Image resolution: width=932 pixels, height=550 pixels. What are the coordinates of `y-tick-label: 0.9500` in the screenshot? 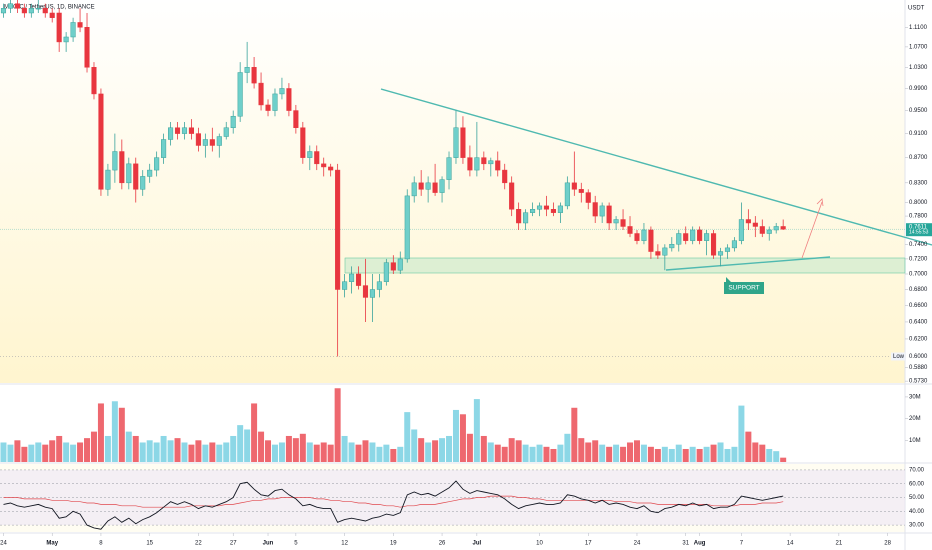 It's located at (918, 111).